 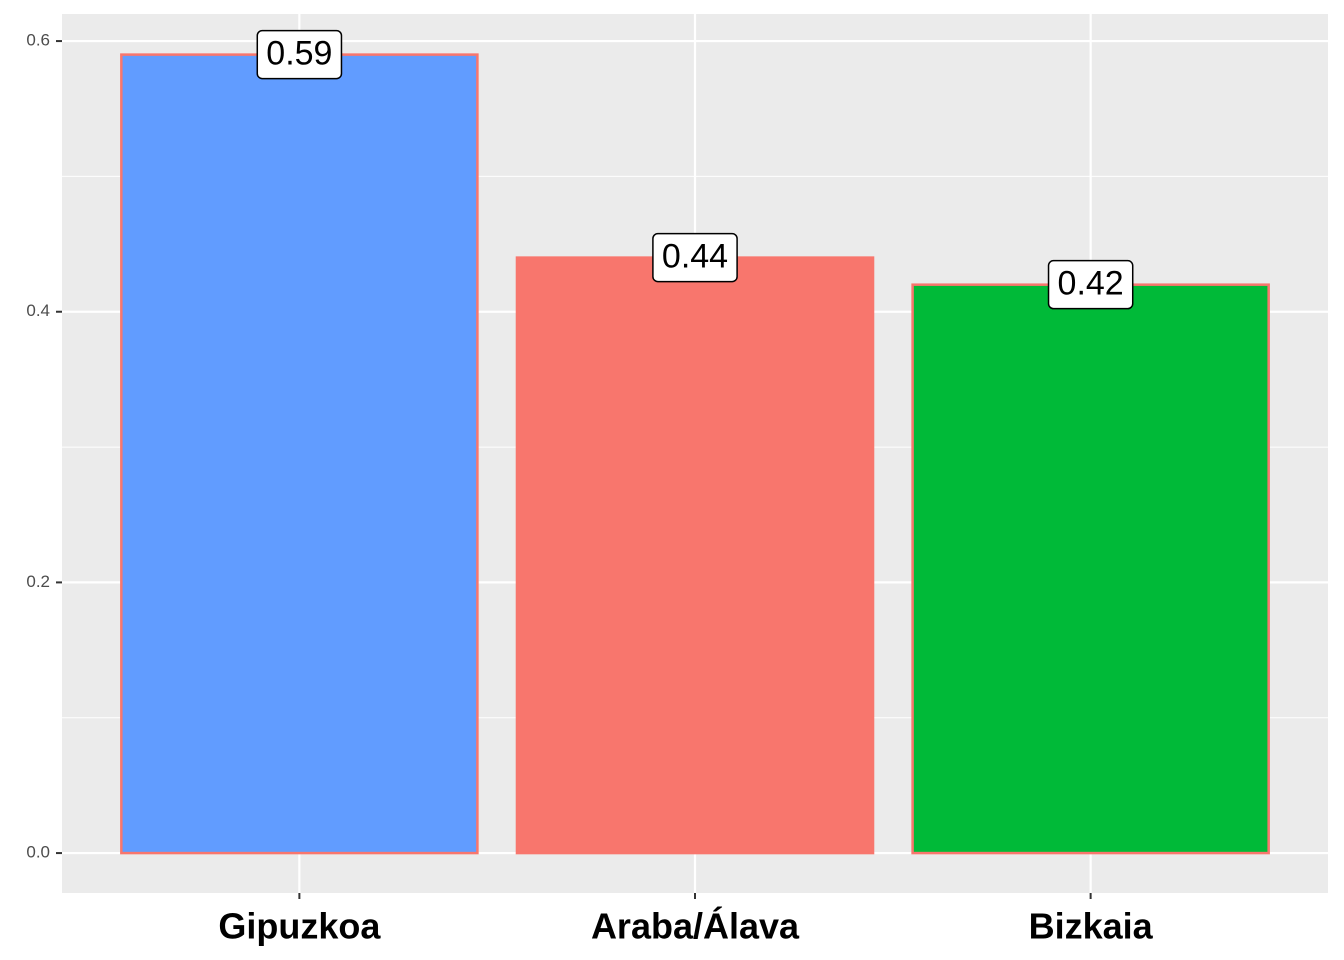 What do you see at coordinates (38, 40) in the screenshot?
I see `y-tick-label: 0.6` at bounding box center [38, 40].